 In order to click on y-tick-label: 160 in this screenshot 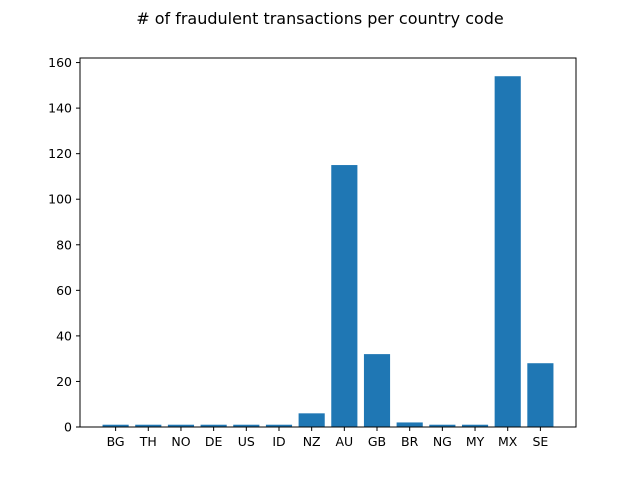, I will do `click(60, 62)`.